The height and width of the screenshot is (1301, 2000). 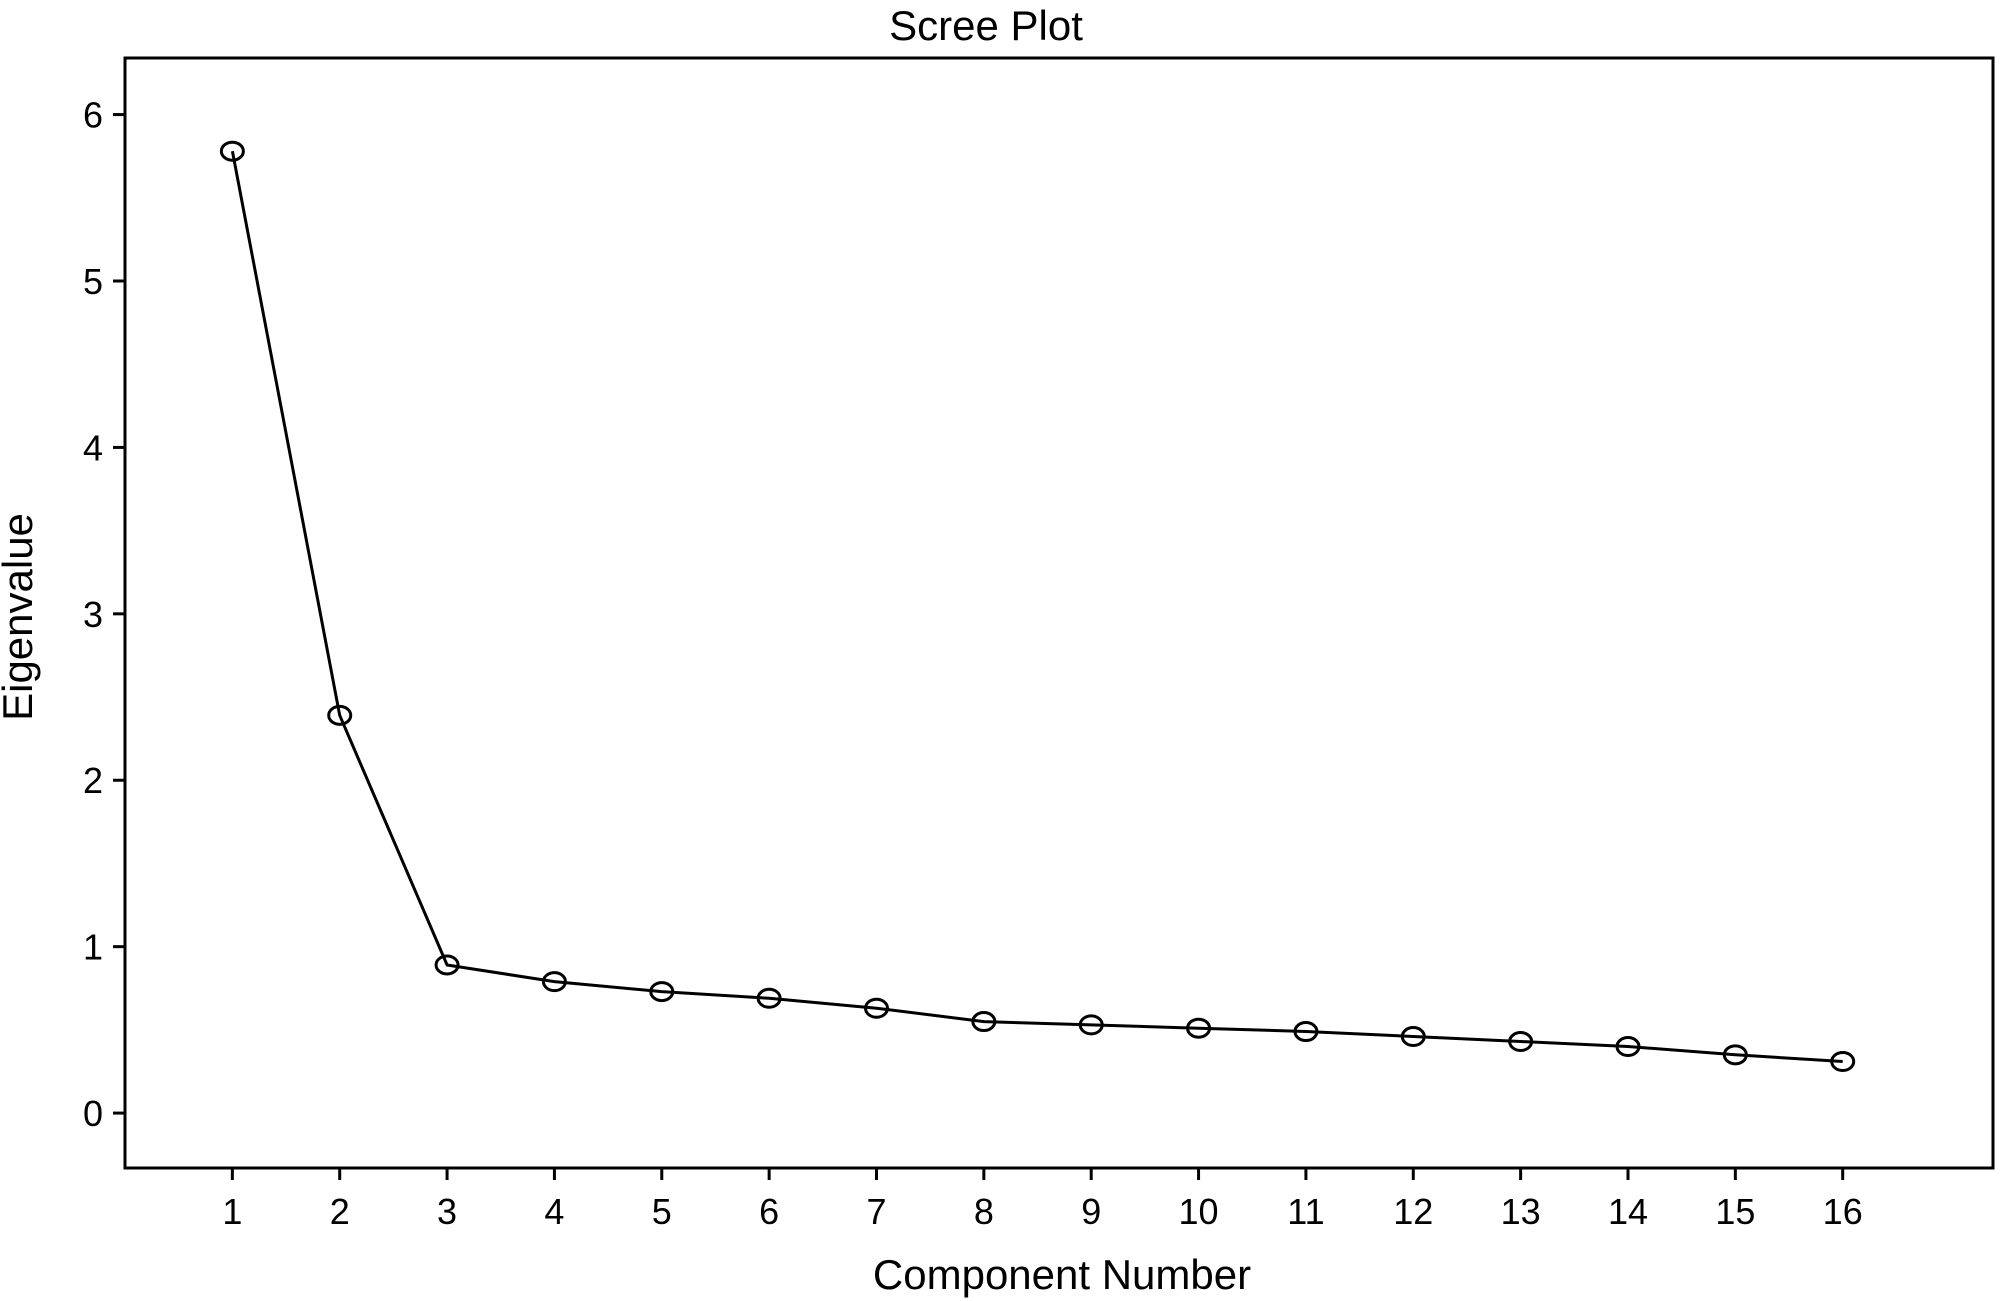 What do you see at coordinates (876, 1211) in the screenshot?
I see `x-tick-label: 7` at bounding box center [876, 1211].